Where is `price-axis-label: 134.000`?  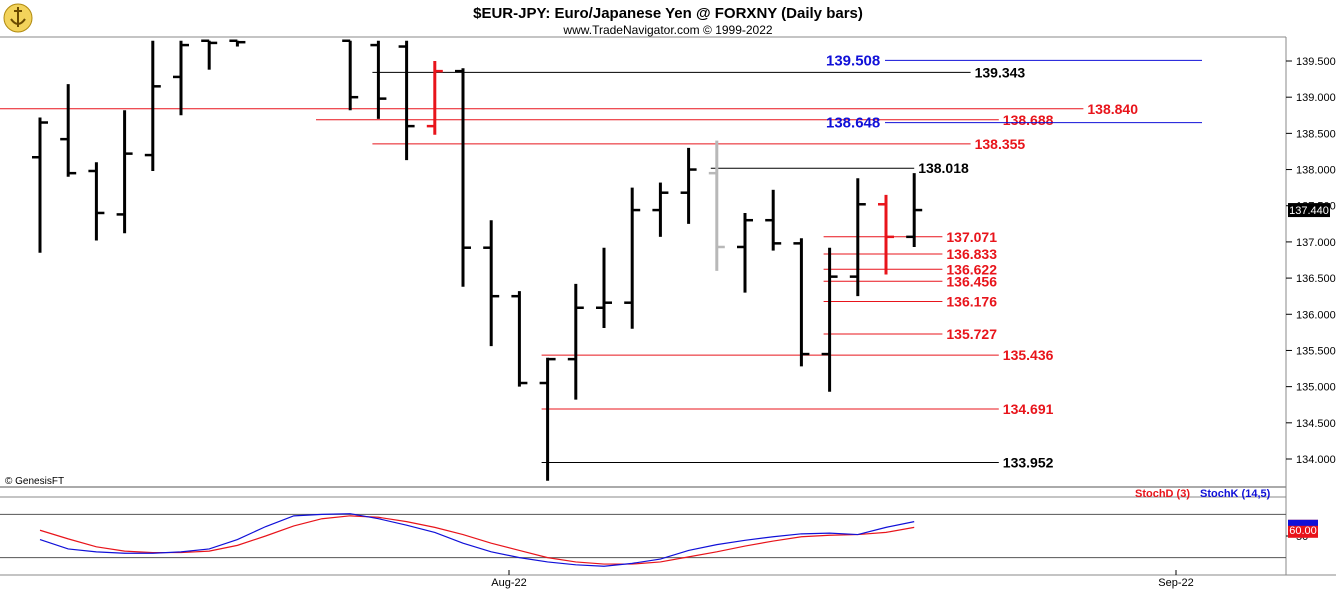
price-axis-label: 134.000 is located at coordinates (1316, 460).